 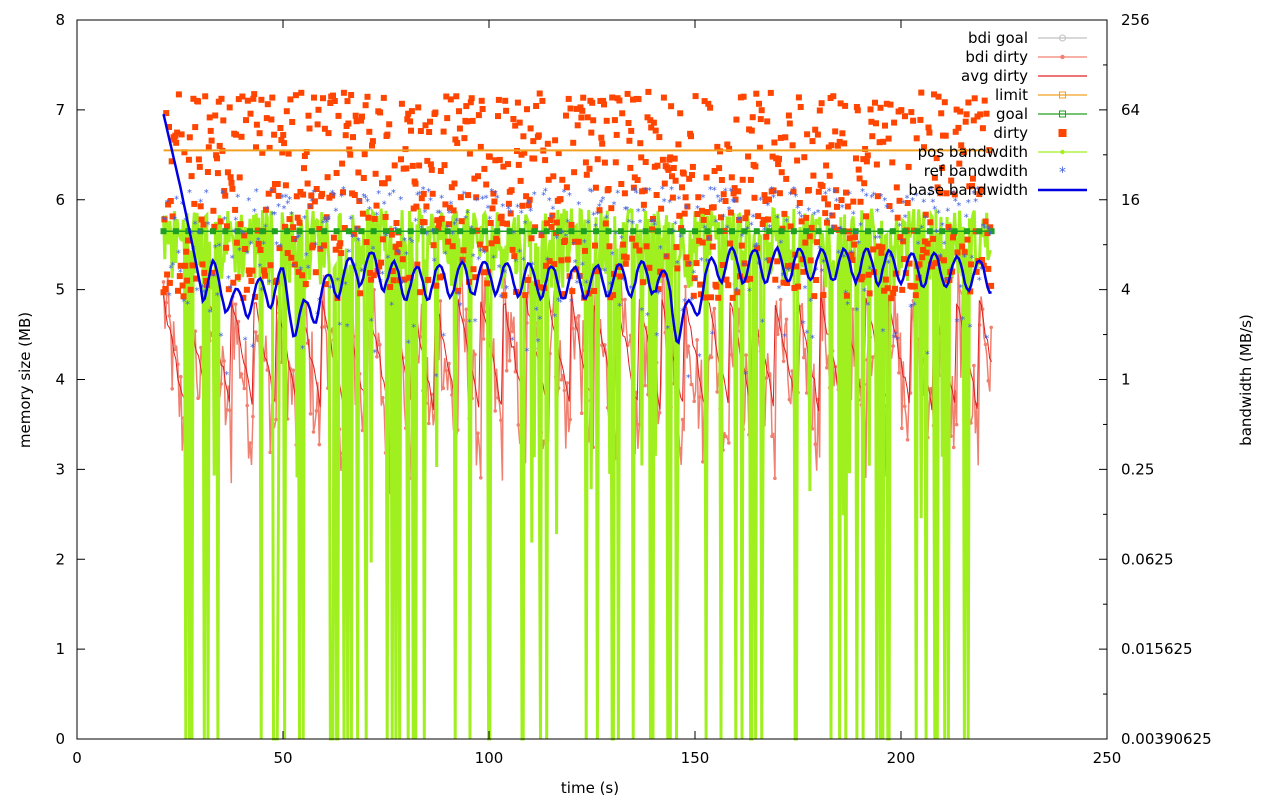 I want to click on legend-label: ref bandwdith, so click(x=976, y=171).